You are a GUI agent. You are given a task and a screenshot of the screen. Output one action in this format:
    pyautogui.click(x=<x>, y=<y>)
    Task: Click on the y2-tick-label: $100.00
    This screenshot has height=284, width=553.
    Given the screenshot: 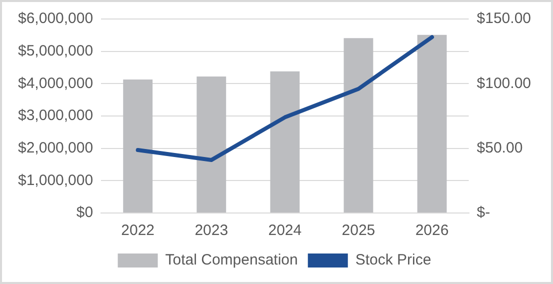 What is the action you would take?
    pyautogui.click(x=504, y=83)
    